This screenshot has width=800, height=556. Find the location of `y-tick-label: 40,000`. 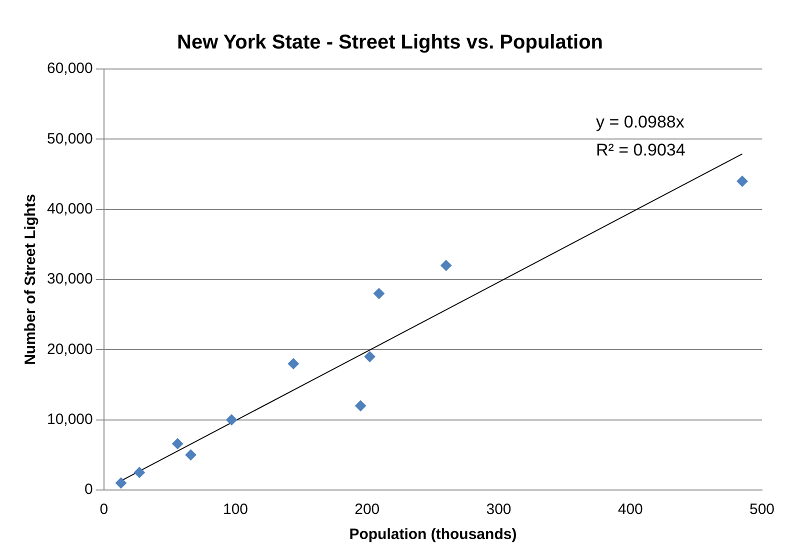

y-tick-label: 40,000 is located at coordinates (69, 209).